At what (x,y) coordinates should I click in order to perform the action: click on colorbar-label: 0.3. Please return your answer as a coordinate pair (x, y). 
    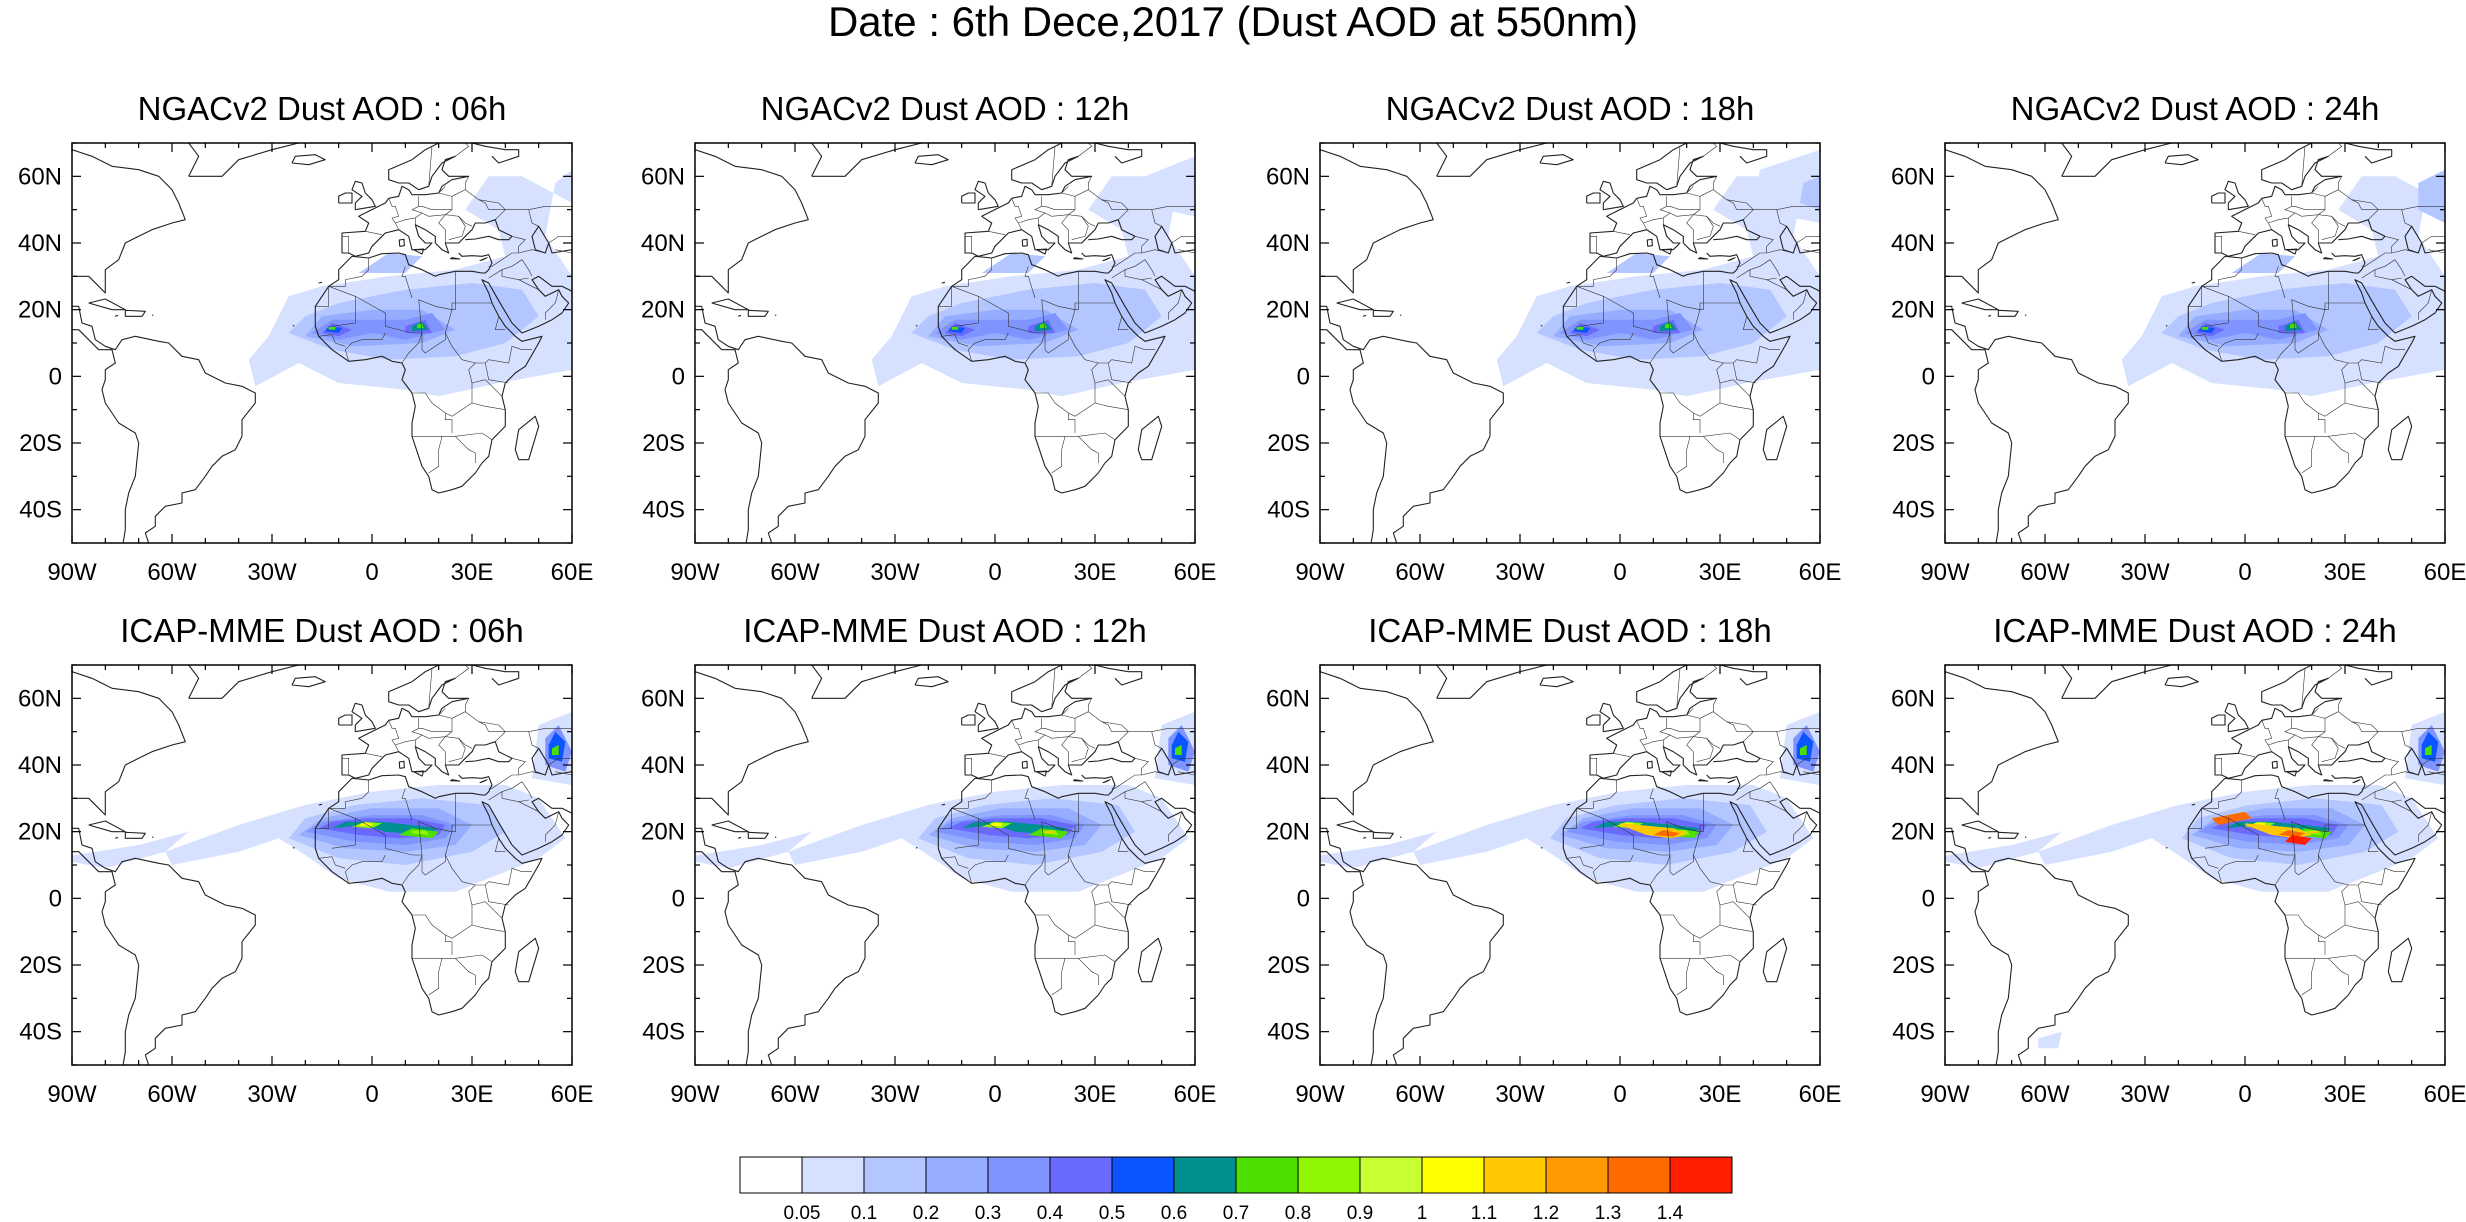
    Looking at the image, I should click on (988, 1212).